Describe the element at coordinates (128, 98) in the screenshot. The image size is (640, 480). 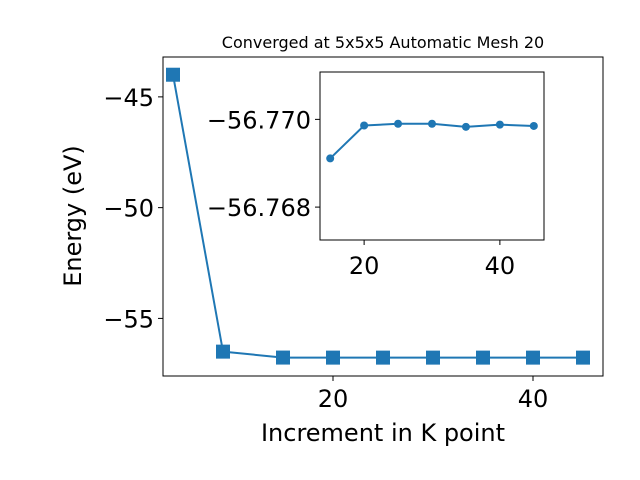
I see `main-y-tick-label: −45` at that location.